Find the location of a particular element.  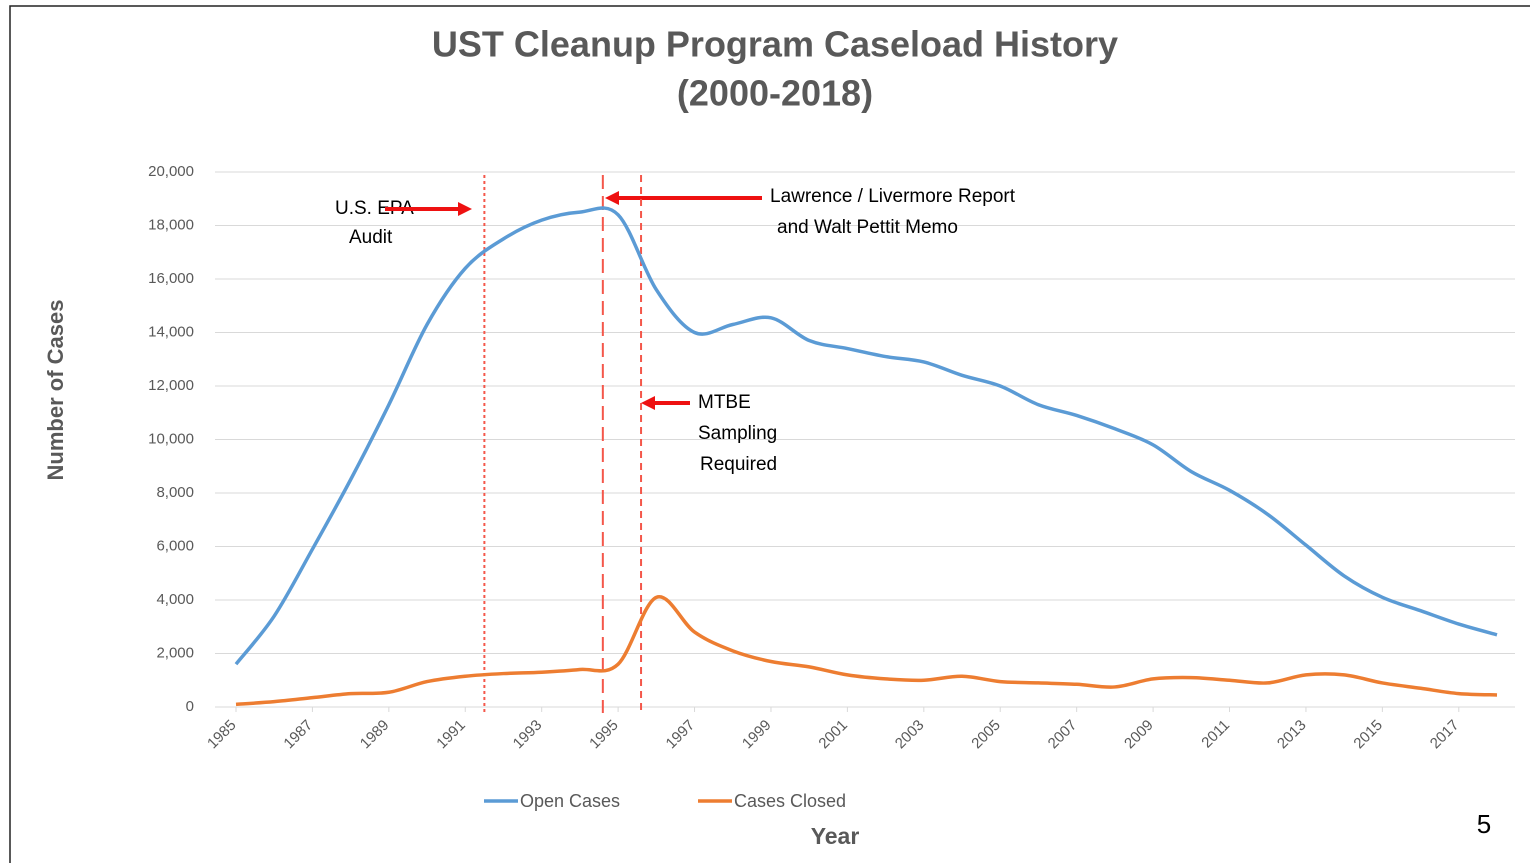

y-tick-label: 0 is located at coordinates (190, 706).